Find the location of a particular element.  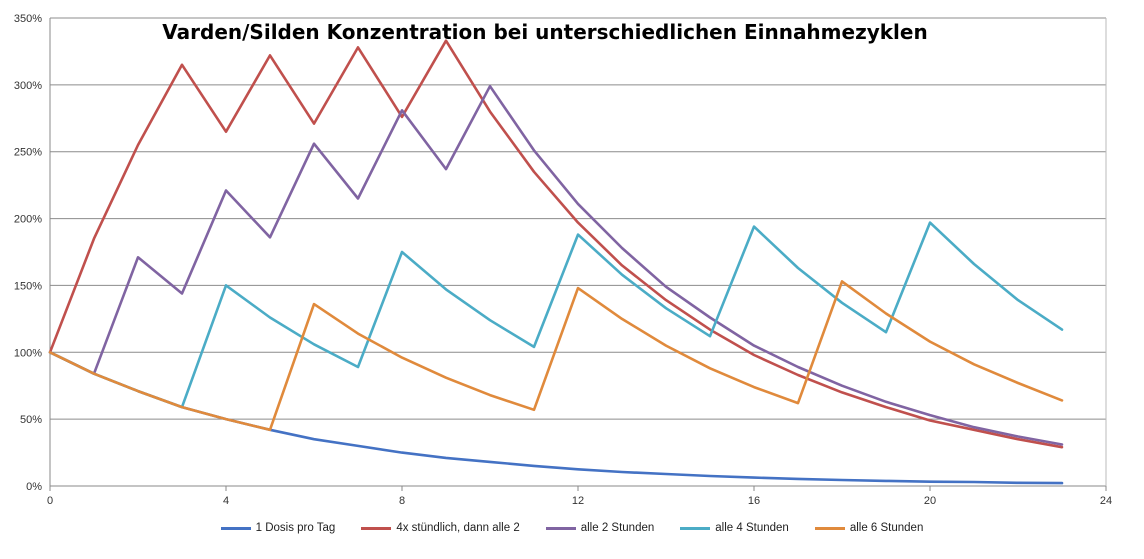

y-tick-label: 300% is located at coordinates (28, 86).